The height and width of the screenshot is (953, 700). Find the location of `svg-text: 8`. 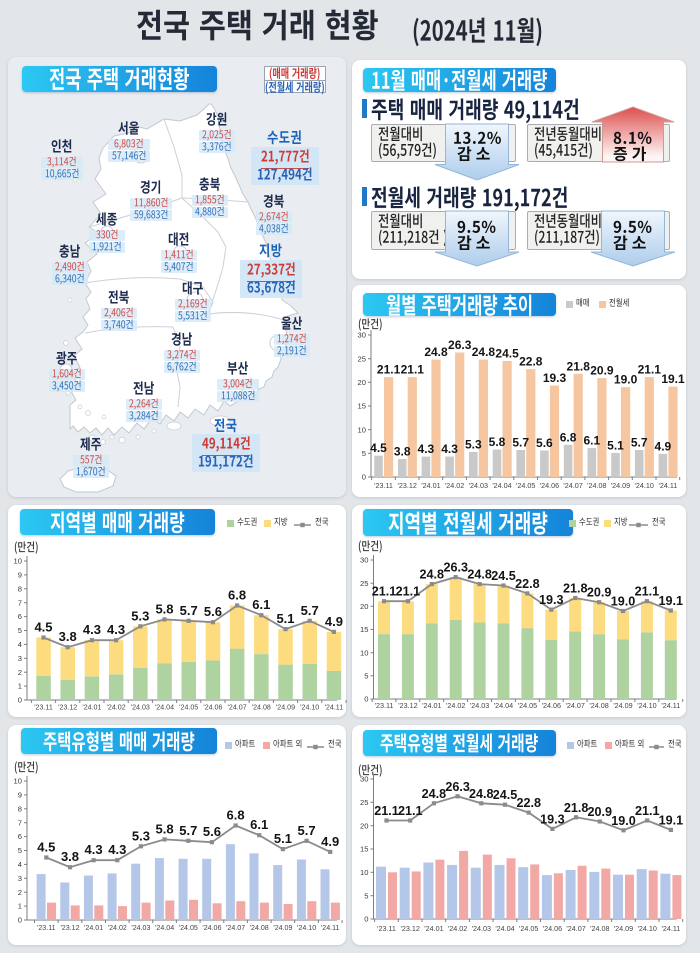

svg-text: 8 is located at coordinates (20, 808).